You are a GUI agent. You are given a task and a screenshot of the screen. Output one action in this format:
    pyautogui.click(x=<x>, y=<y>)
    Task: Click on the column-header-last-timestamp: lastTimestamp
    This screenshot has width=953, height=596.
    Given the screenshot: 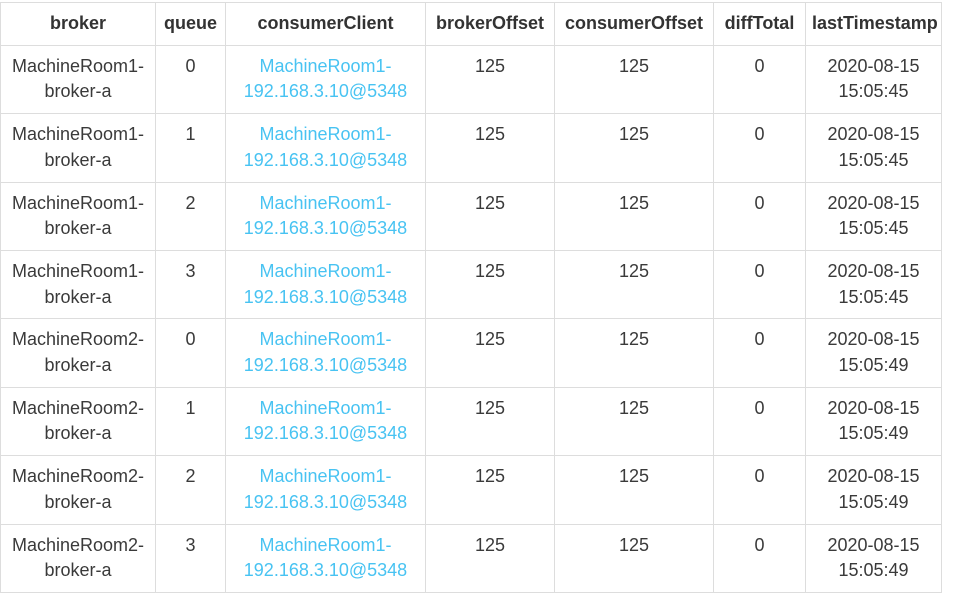 What is the action you would take?
    pyautogui.click(x=873, y=24)
    